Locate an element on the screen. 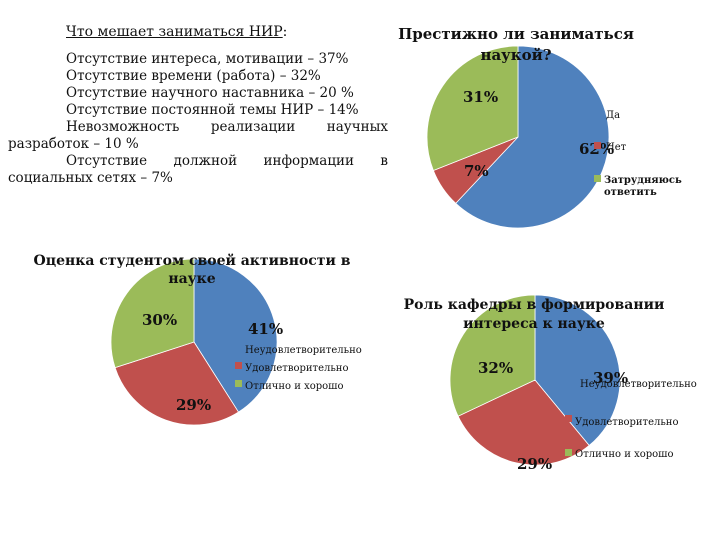 The height and width of the screenshot is (540, 720). chart-title: Роль кафедры в формировании is located at coordinates (534, 305).